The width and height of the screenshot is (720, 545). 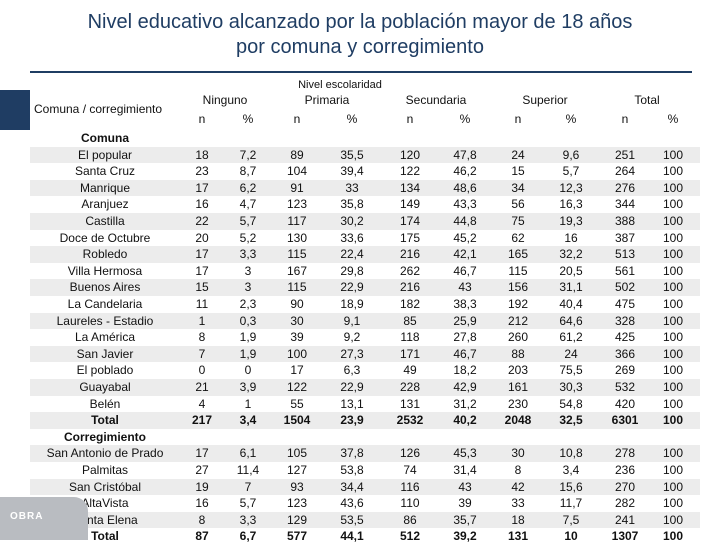 What do you see at coordinates (352, 370) in the screenshot?
I see `table-cell: 6,3` at bounding box center [352, 370].